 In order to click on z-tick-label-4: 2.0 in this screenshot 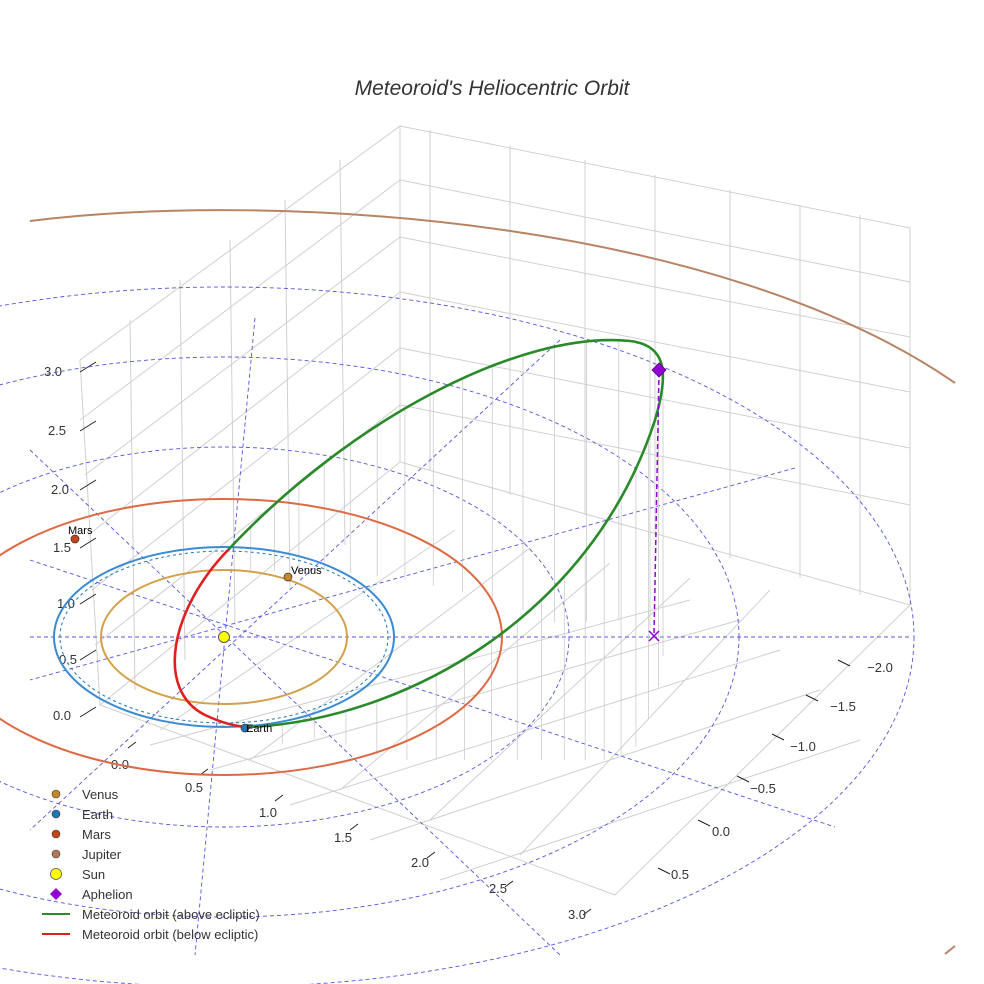, I will do `click(60, 489)`.